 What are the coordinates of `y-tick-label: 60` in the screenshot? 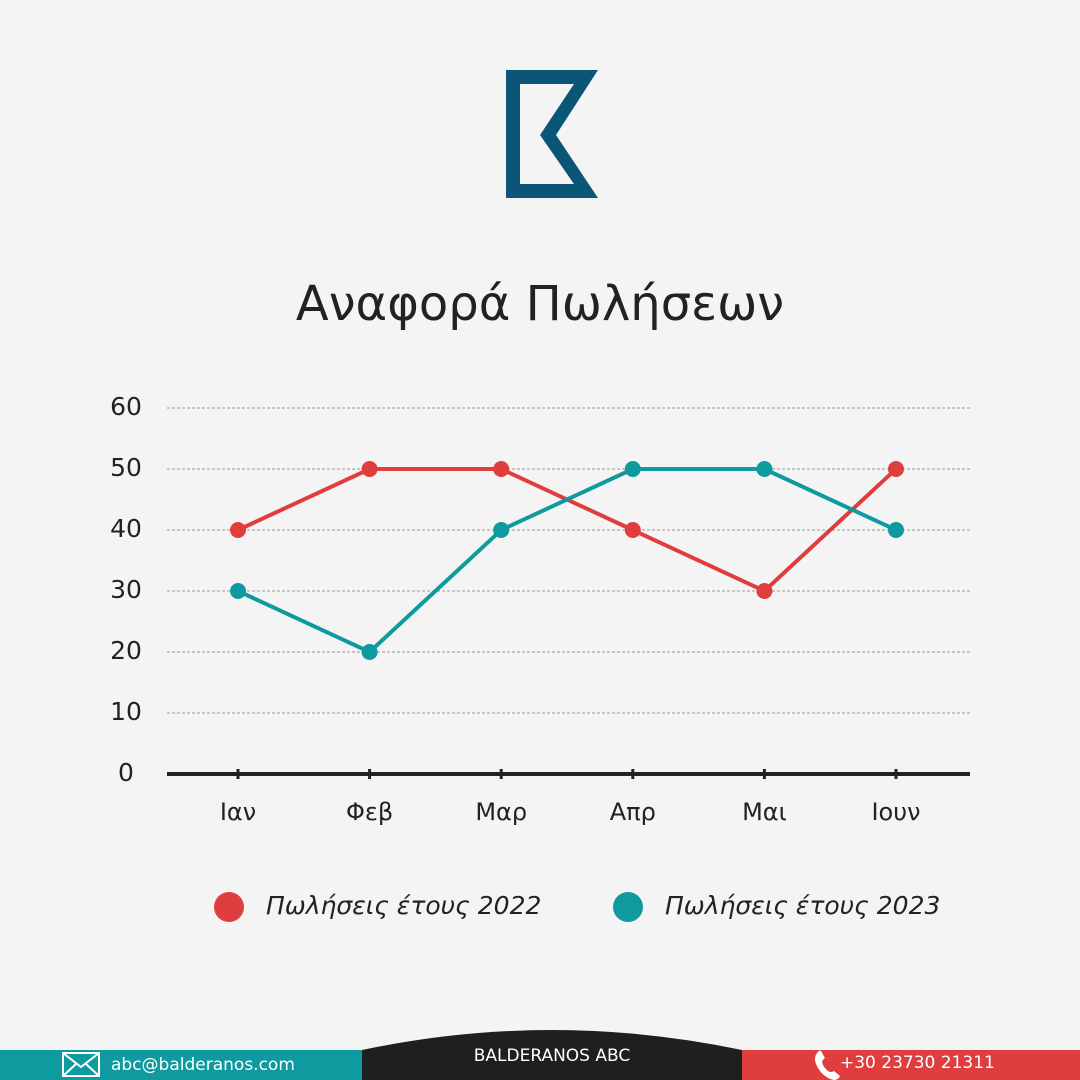 It's located at (126, 406).